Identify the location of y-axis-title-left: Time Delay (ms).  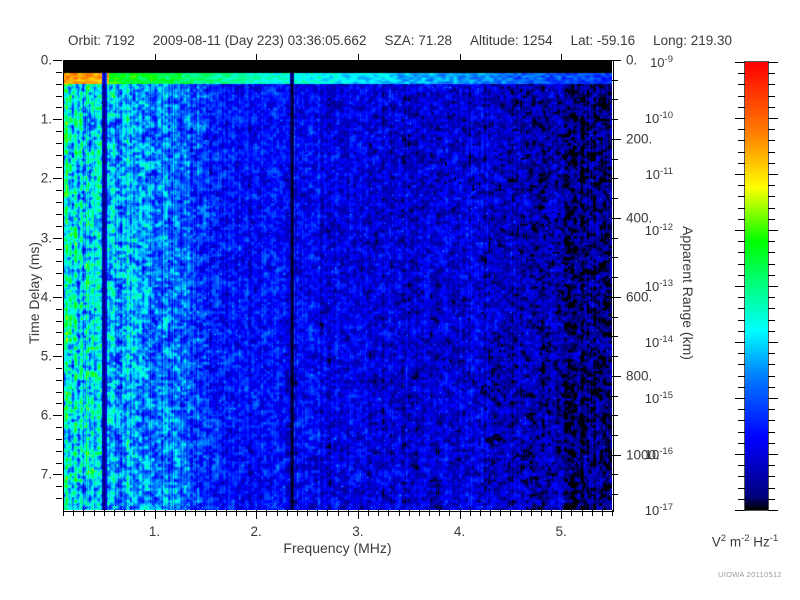
(34, 293).